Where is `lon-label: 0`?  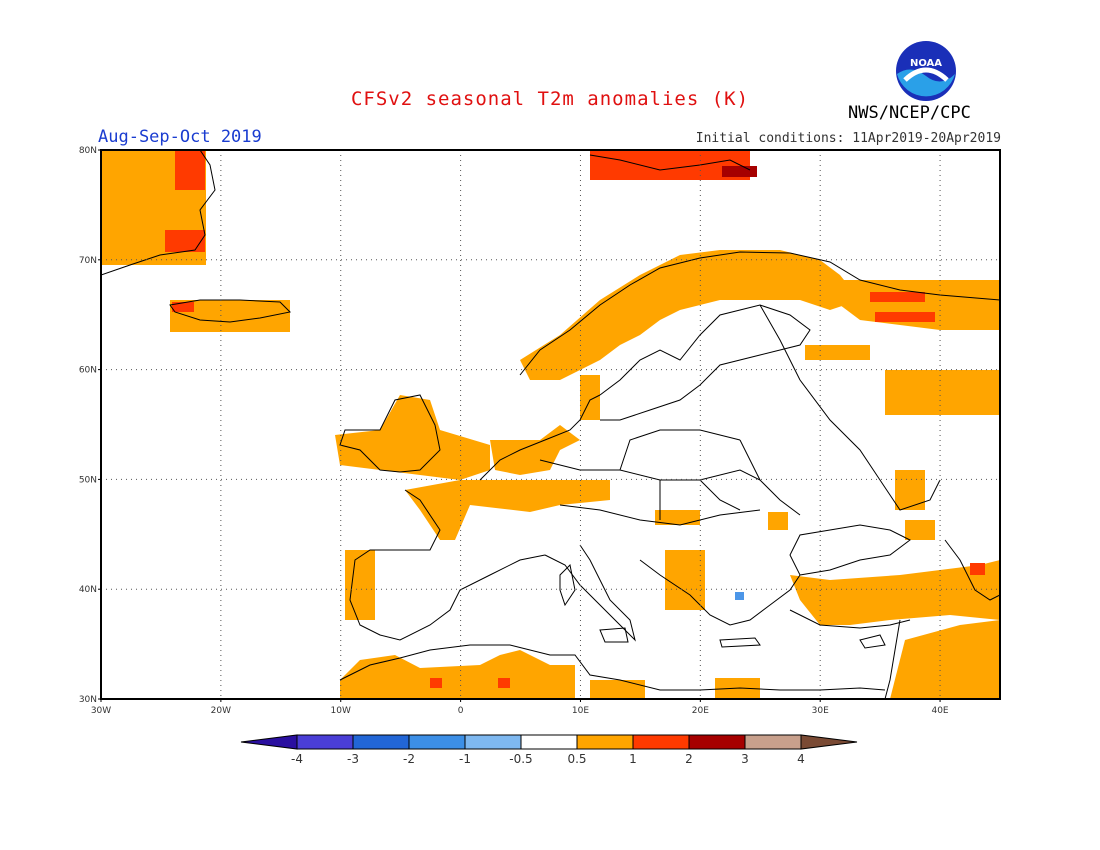 lon-label: 0 is located at coordinates (461, 711).